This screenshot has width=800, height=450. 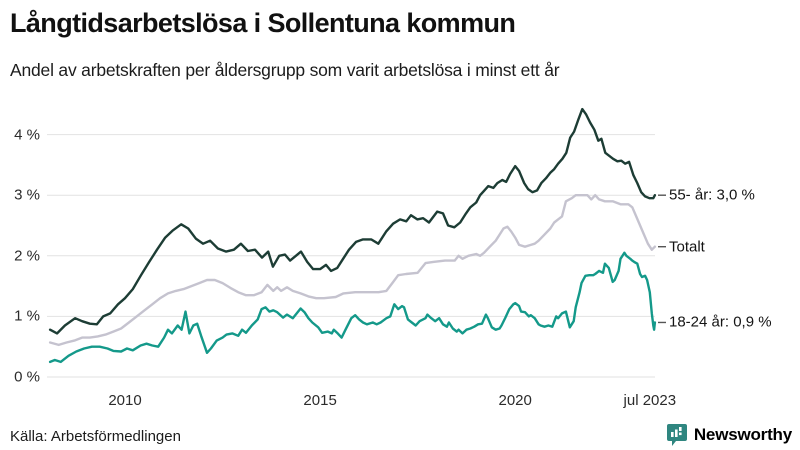 What do you see at coordinates (720, 322) in the screenshot?
I see `series-end-label-18-24: 18-24 år: 0,9 %` at bounding box center [720, 322].